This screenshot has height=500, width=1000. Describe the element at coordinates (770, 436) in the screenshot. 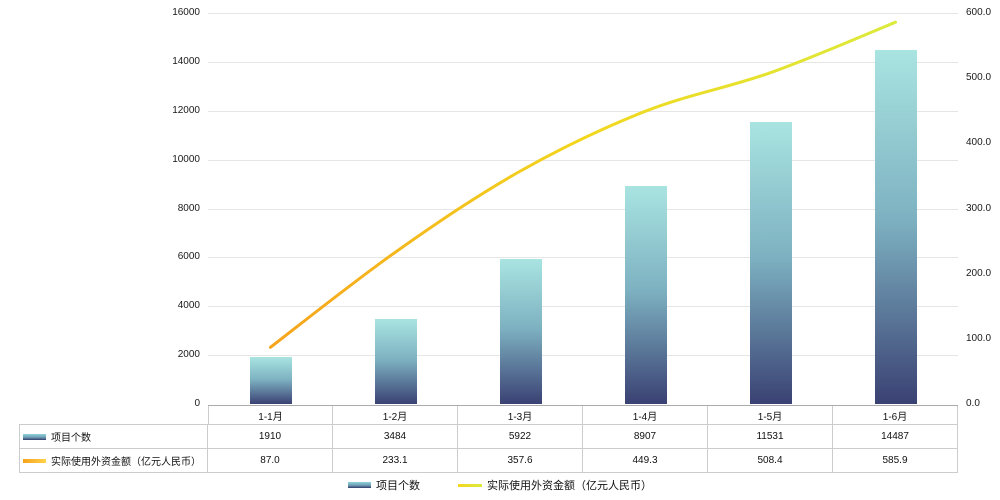

I see `table-value-cell: 11531` at that location.